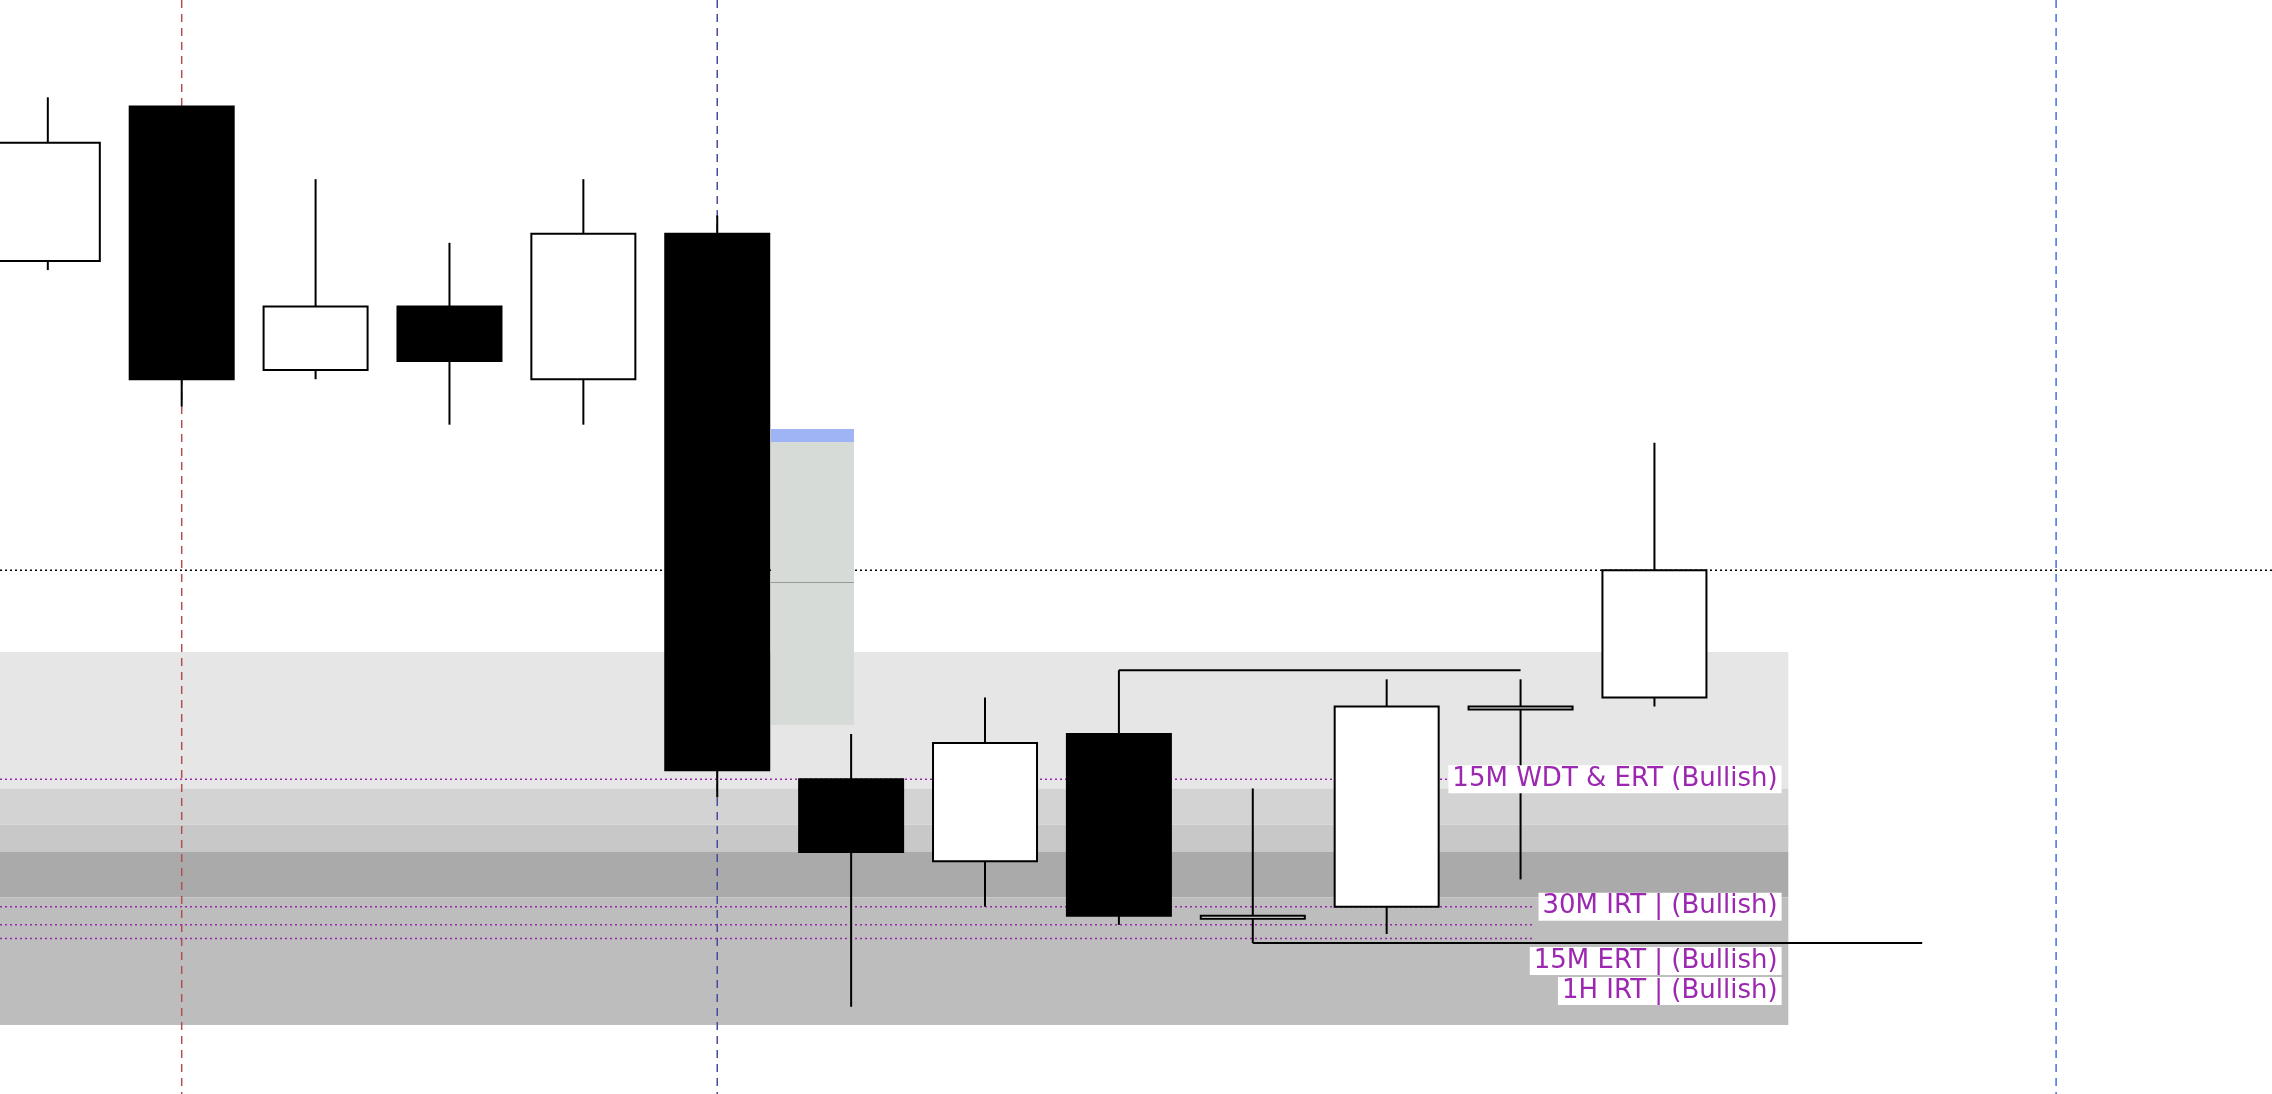 This screenshot has width=2272, height=1094. Describe the element at coordinates (1655, 959) in the screenshot. I see `ref-line-label: 15M ERT | (Bullish)` at that location.